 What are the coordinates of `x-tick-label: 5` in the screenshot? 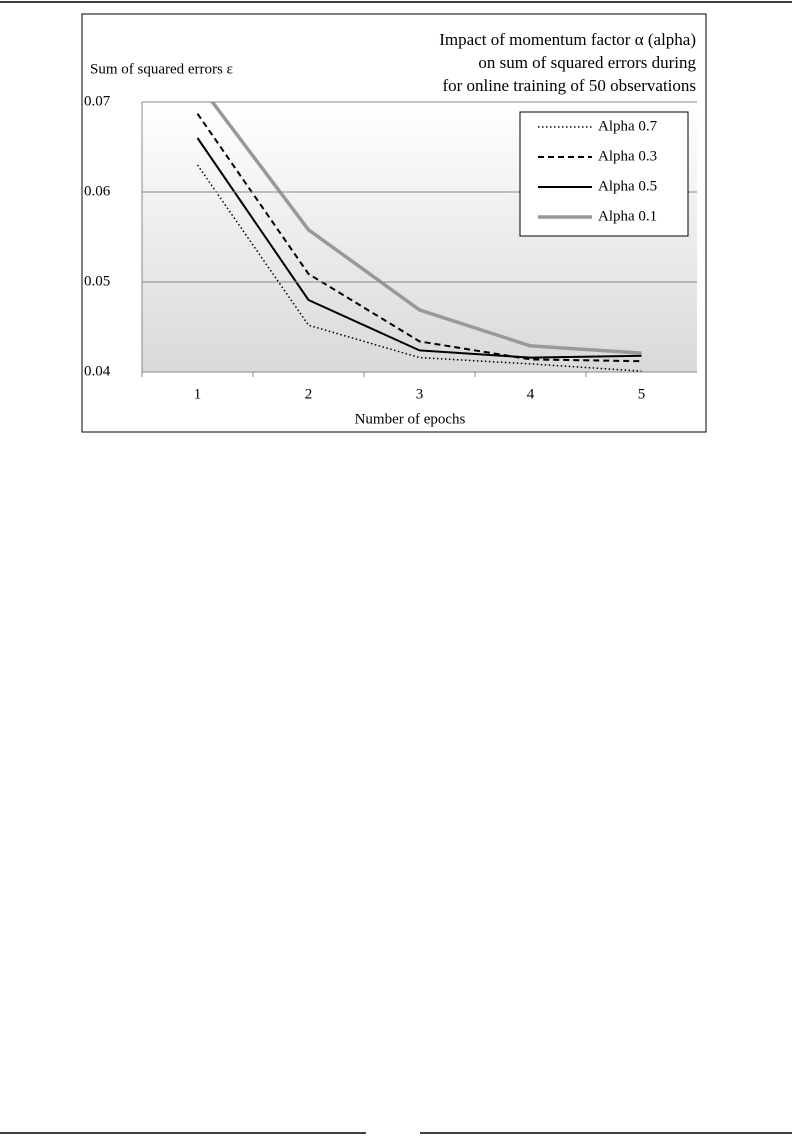 It's located at (642, 394).